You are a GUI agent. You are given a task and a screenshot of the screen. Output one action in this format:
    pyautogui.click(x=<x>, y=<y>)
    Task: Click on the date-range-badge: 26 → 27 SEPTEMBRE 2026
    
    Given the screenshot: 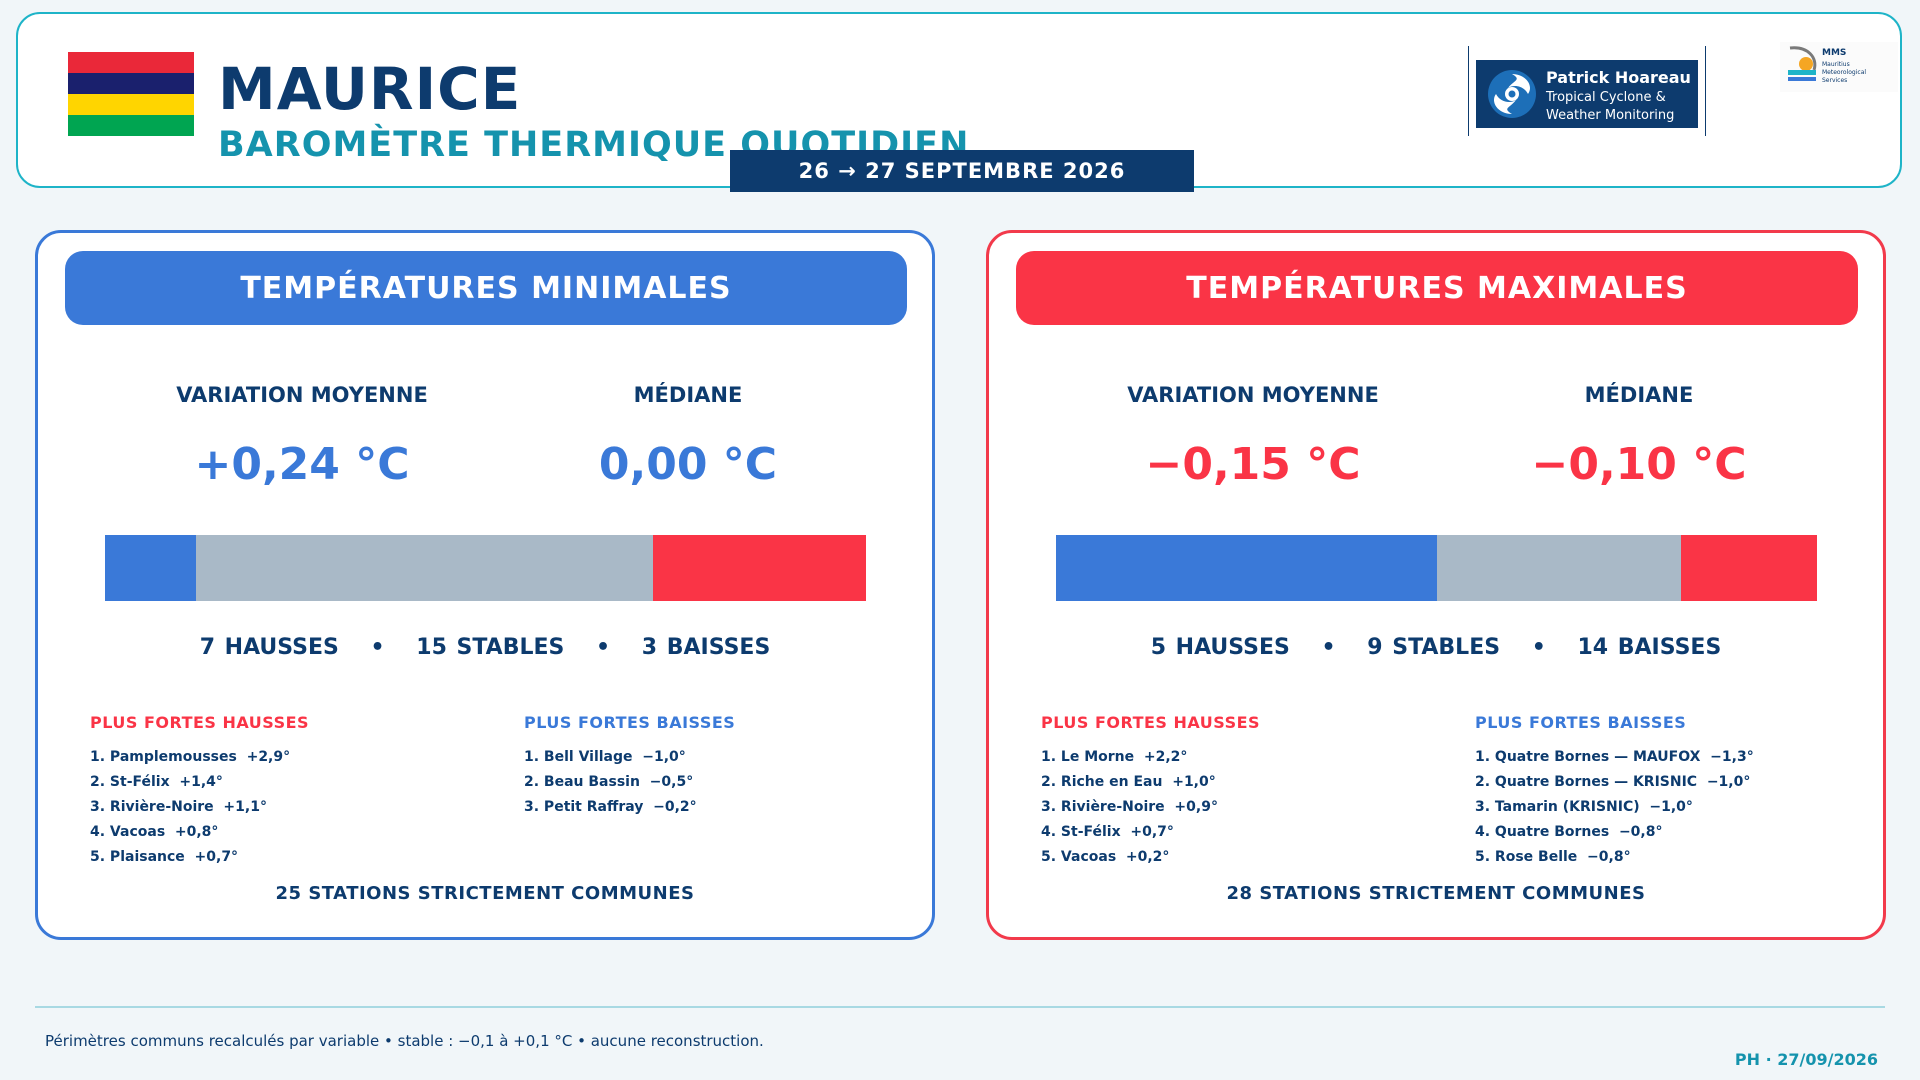 What is the action you would take?
    pyautogui.click(x=962, y=171)
    